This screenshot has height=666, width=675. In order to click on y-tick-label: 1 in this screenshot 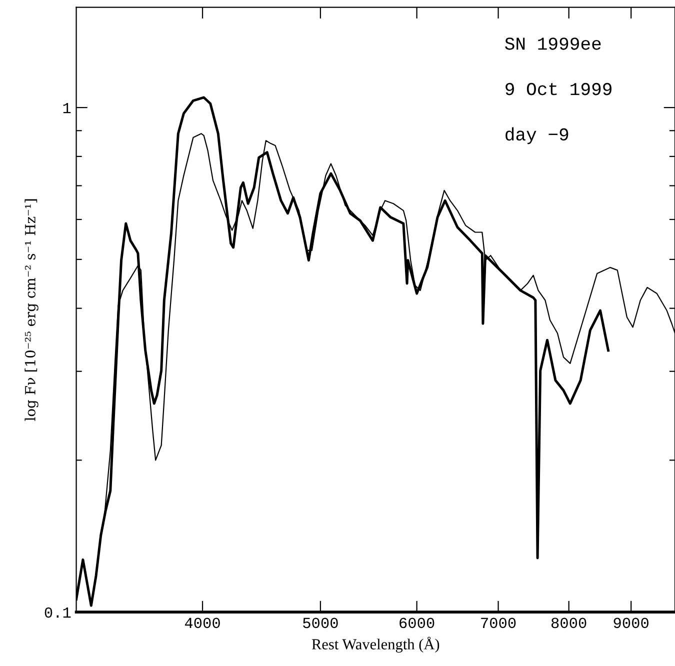, I will do `click(67, 108)`.